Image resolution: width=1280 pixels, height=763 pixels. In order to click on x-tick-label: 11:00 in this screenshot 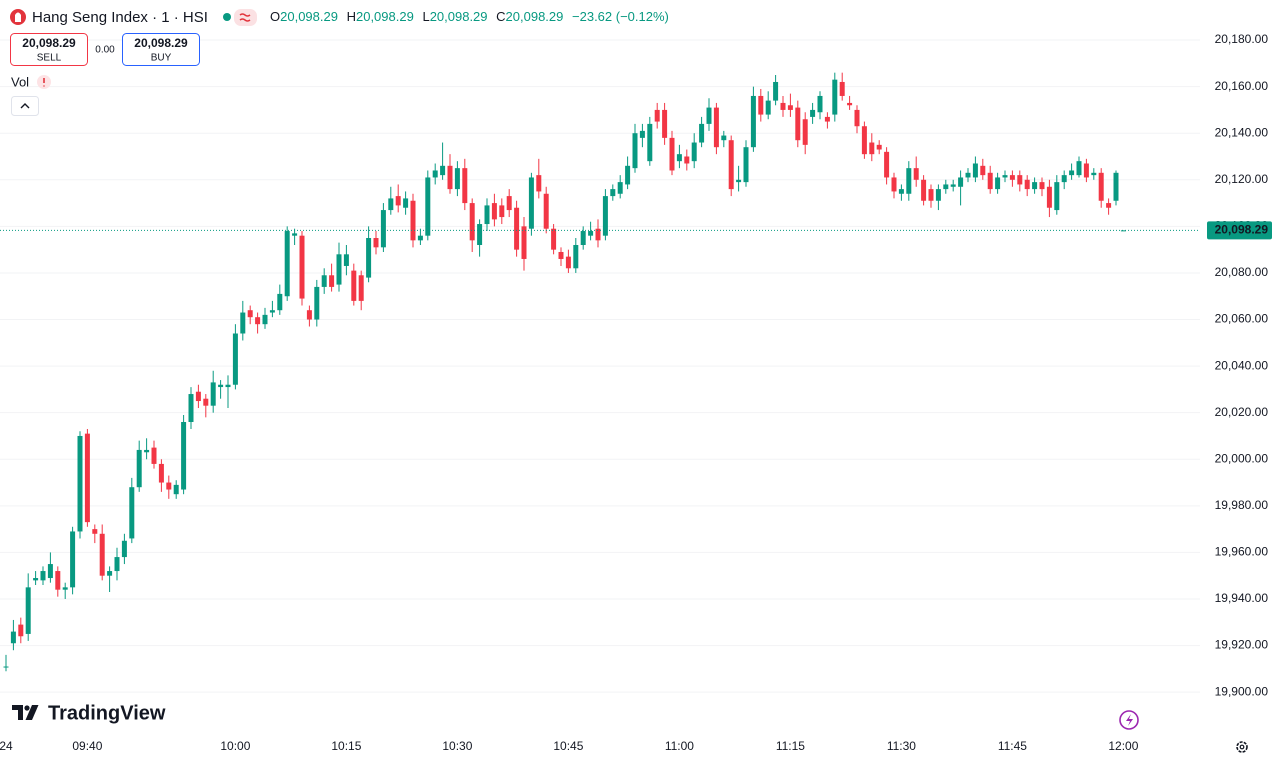, I will do `click(679, 746)`.